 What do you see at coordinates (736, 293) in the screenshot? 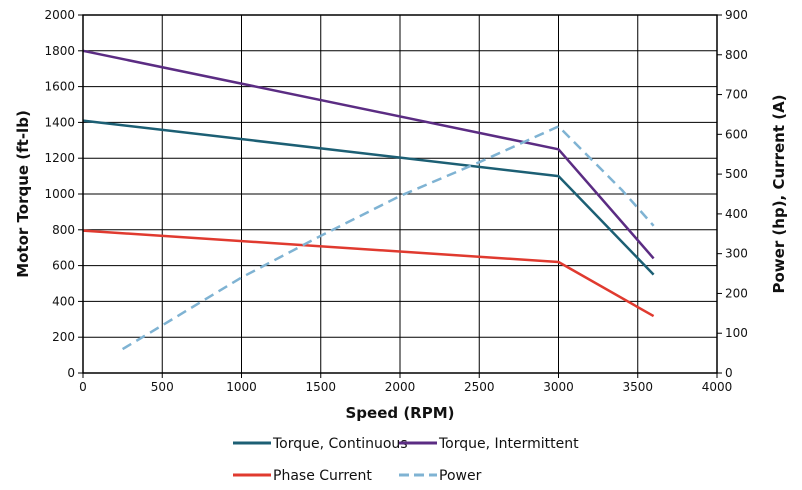
I see `y-right-tick-label: 200` at bounding box center [736, 293].